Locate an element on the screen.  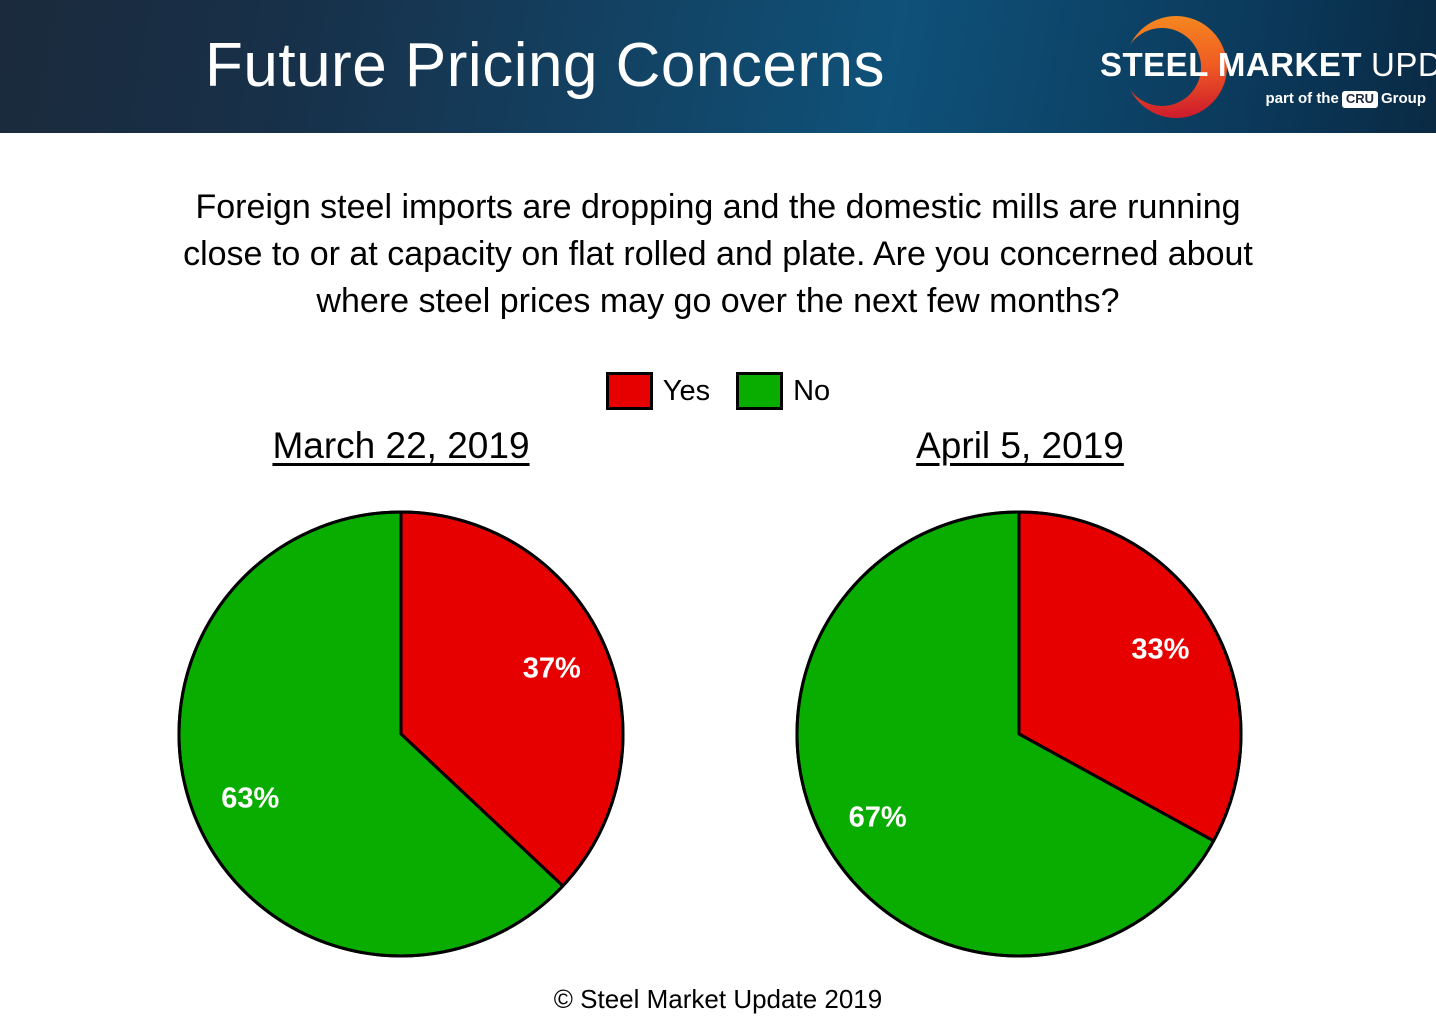
legend-item-no: No is located at coordinates (783, 391).